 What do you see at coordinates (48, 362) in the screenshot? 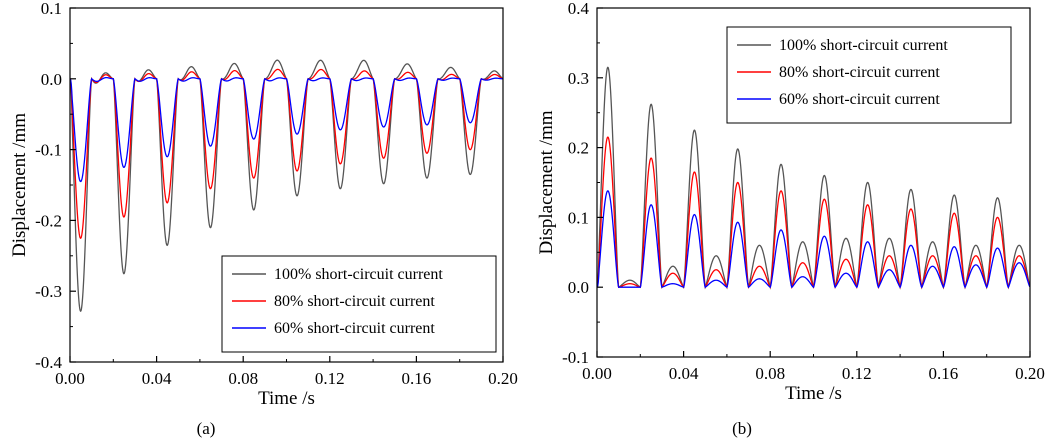
I see `y-tick-label: -0.4` at bounding box center [48, 362].